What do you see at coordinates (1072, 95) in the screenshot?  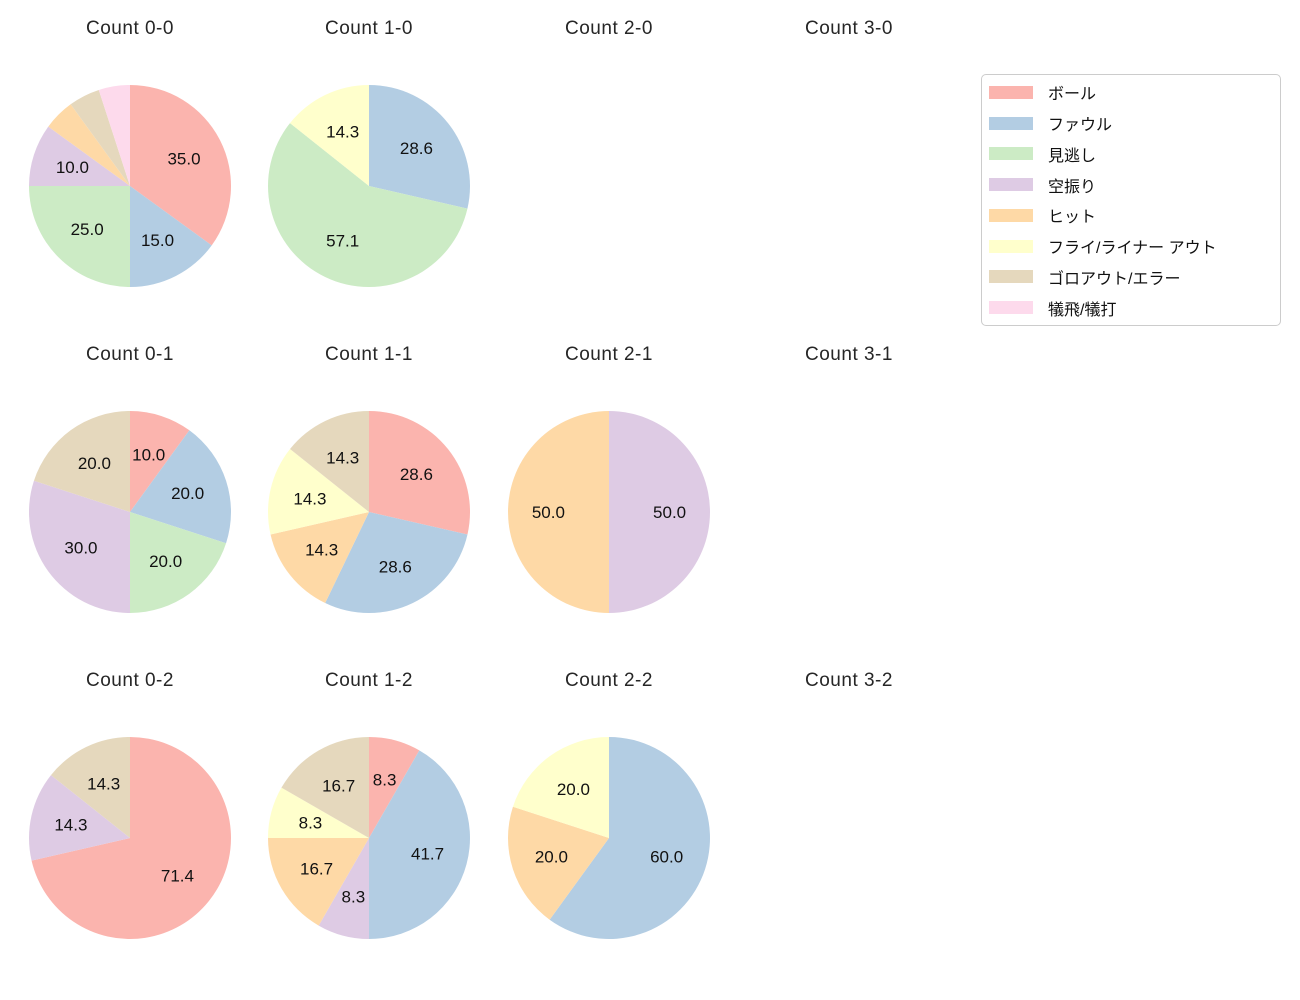 I see `legend-label: ボール` at bounding box center [1072, 95].